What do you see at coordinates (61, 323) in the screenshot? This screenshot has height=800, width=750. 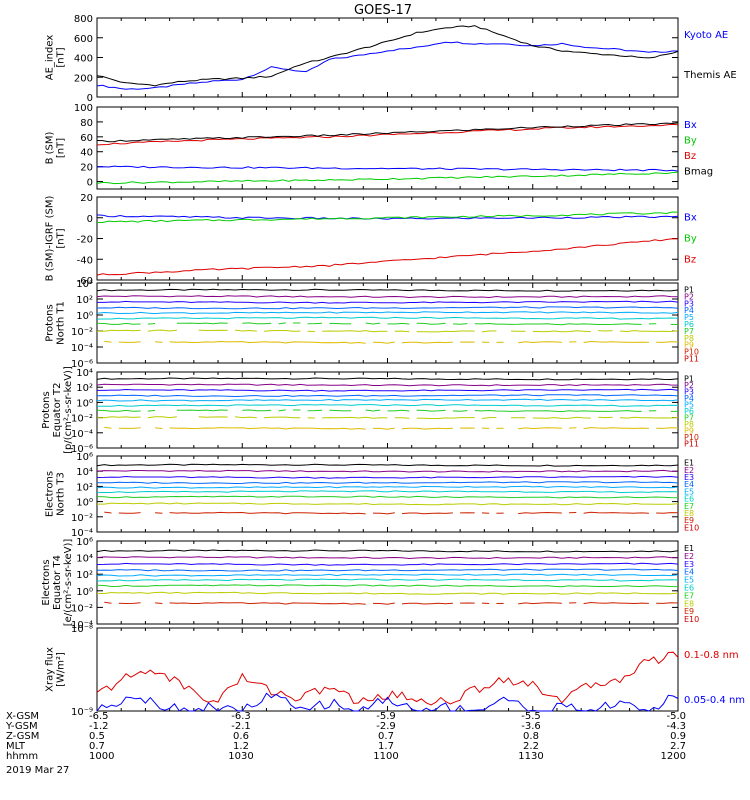 I see `y-axis-label: North T1` at bounding box center [61, 323].